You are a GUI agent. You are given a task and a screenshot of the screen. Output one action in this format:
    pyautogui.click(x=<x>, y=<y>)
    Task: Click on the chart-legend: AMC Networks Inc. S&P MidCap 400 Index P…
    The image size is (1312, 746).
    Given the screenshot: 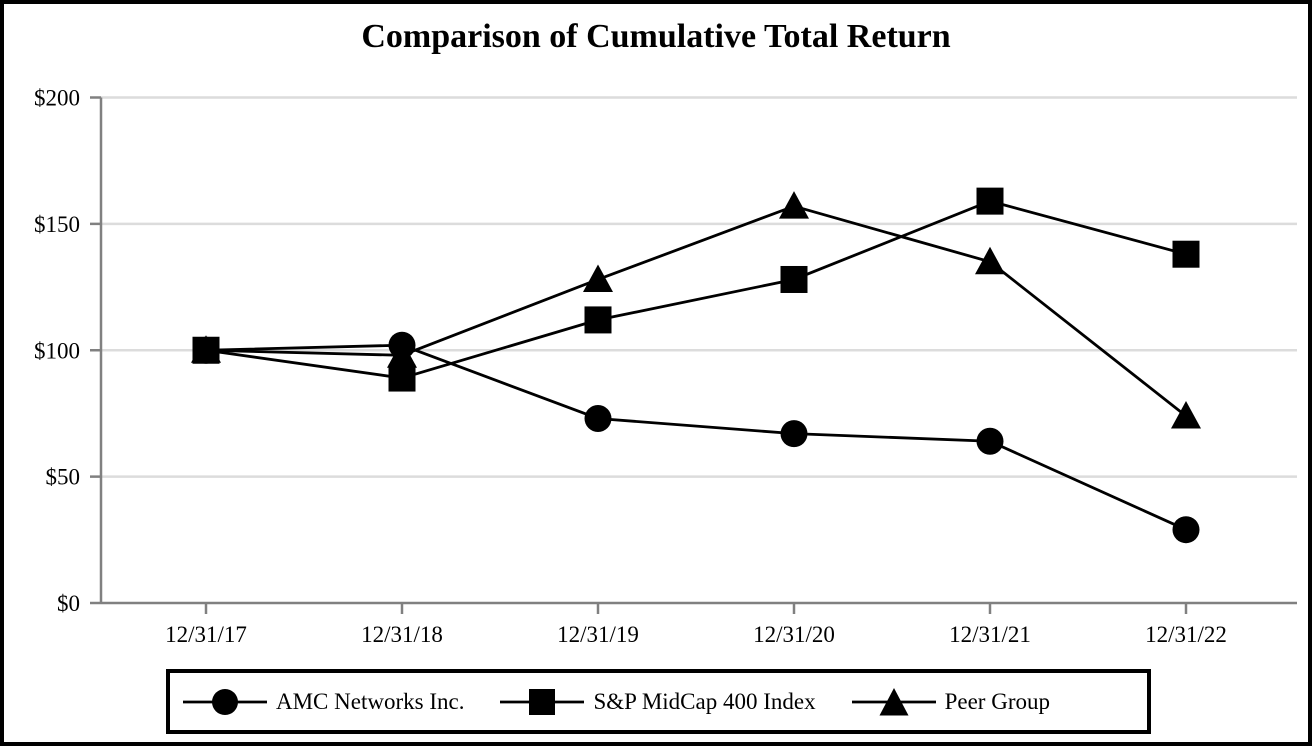 What is the action you would take?
    pyautogui.click(x=658, y=701)
    